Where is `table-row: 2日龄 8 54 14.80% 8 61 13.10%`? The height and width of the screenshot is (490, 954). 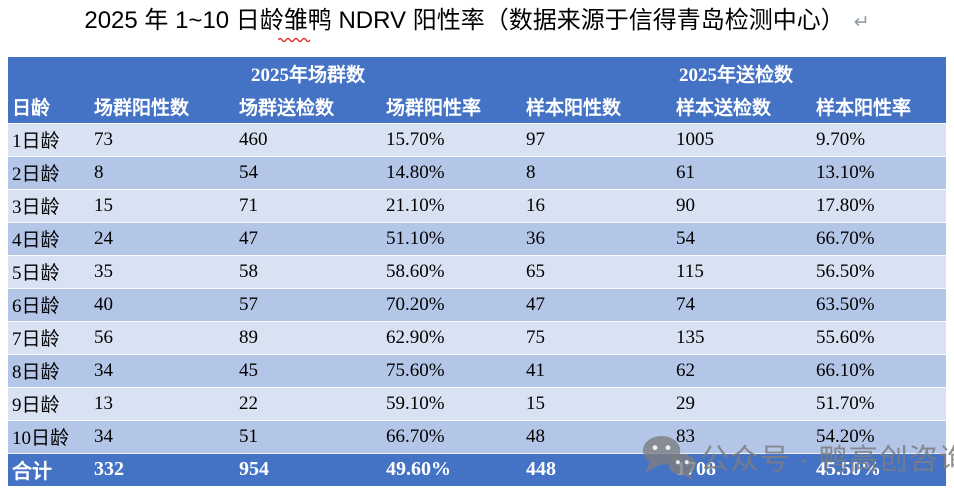 table-row: 2日龄 8 54 14.80% 8 61 13.10% is located at coordinates (477, 172).